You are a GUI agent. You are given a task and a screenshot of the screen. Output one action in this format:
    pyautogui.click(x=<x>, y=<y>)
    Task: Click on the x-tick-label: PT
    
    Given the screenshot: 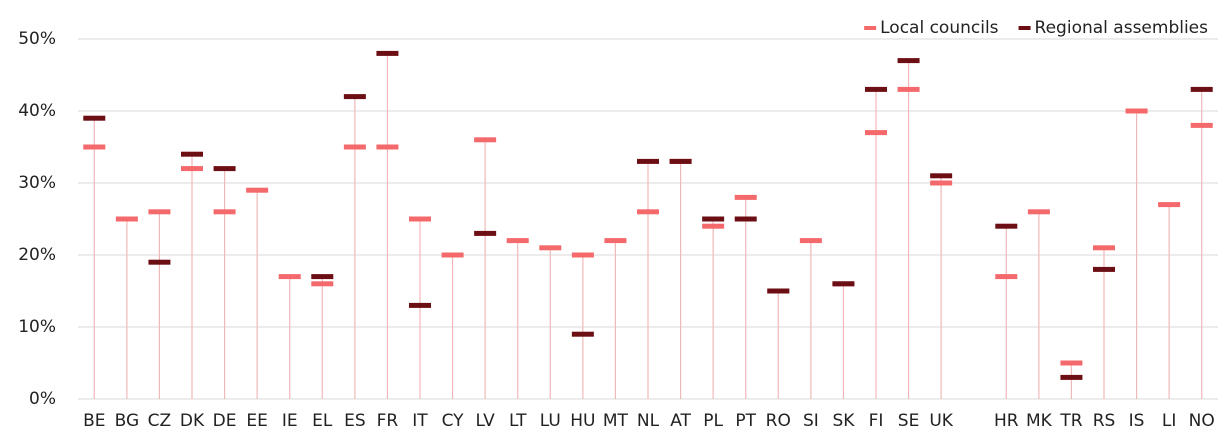 What is the action you would take?
    pyautogui.click(x=745, y=421)
    